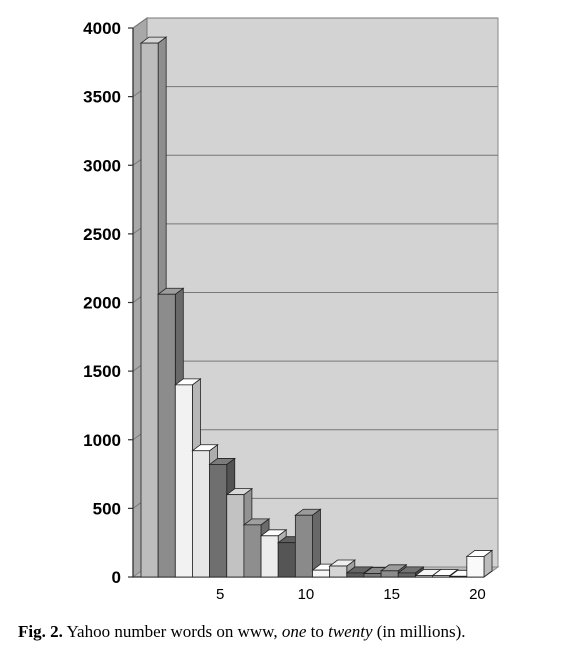 Image resolution: width=567 pixels, height=649 pixels. I want to click on y-tick-label: 2000, so click(102, 303).